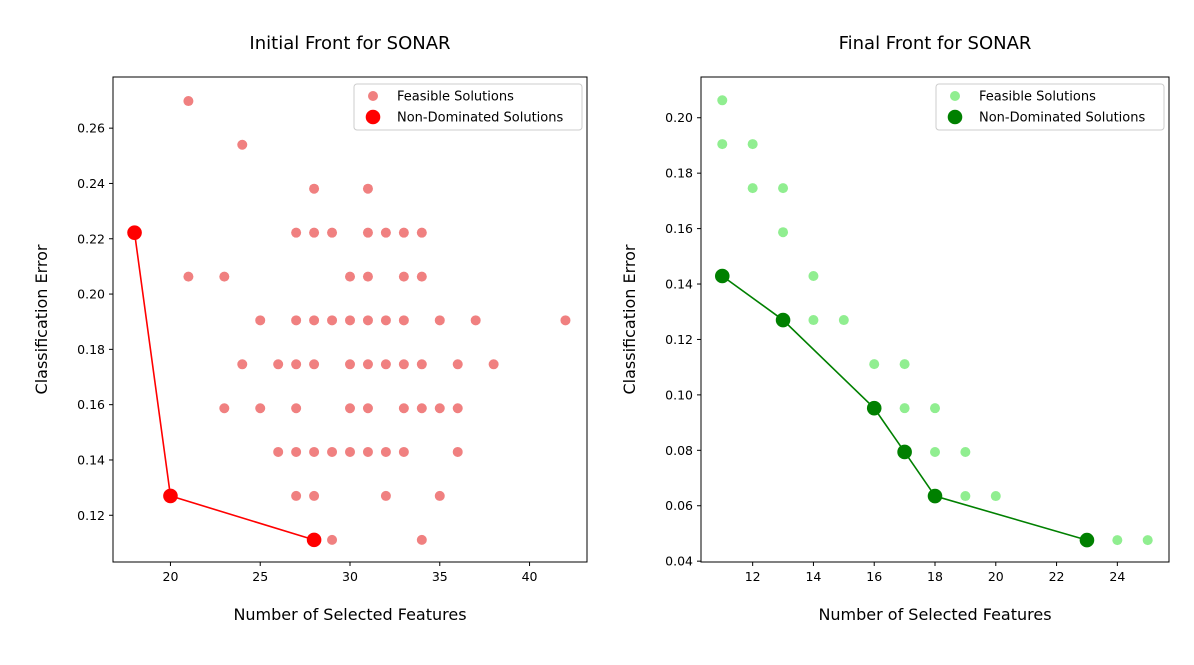 Image resolution: width=1194 pixels, height=665 pixels. Describe the element at coordinates (530, 576) in the screenshot. I see `x-tick-label: 40` at that location.